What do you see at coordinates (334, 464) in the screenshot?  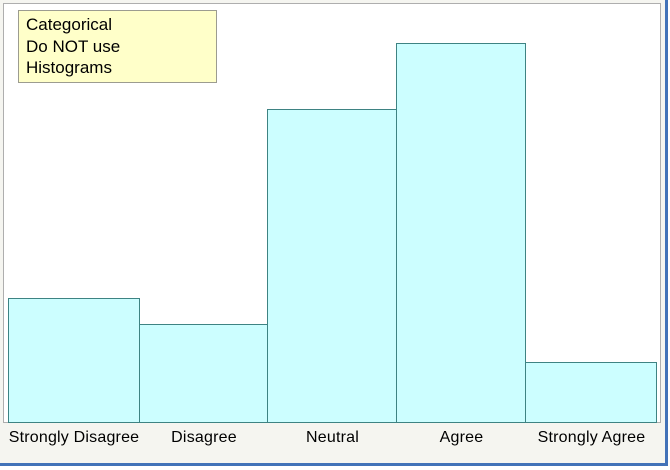 I see `page-edge-line-bottom` at bounding box center [334, 464].